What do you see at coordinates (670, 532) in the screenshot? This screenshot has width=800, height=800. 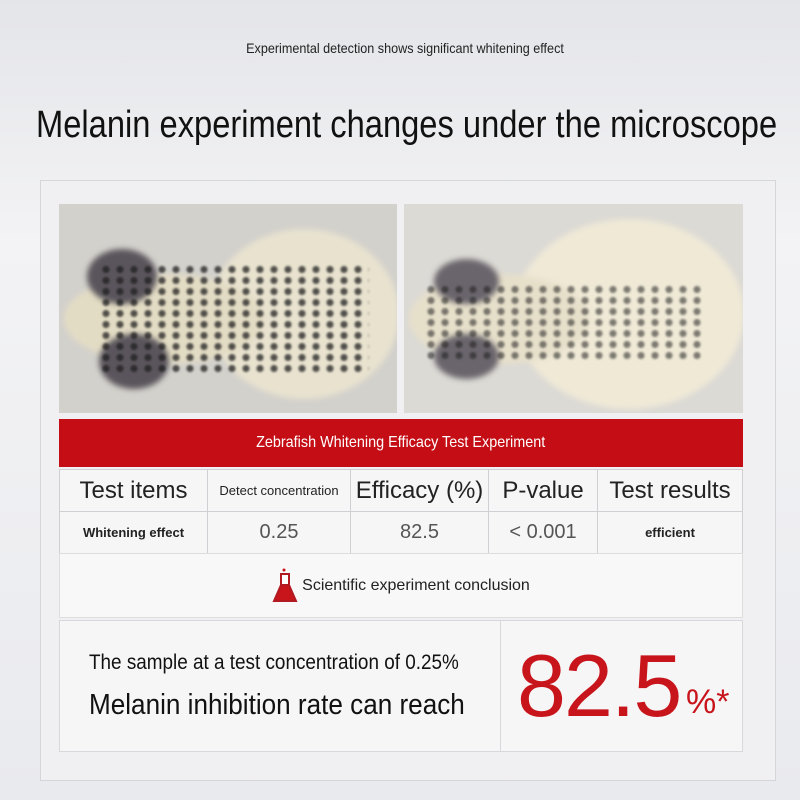 I see `cell-test-result: efficient` at bounding box center [670, 532].